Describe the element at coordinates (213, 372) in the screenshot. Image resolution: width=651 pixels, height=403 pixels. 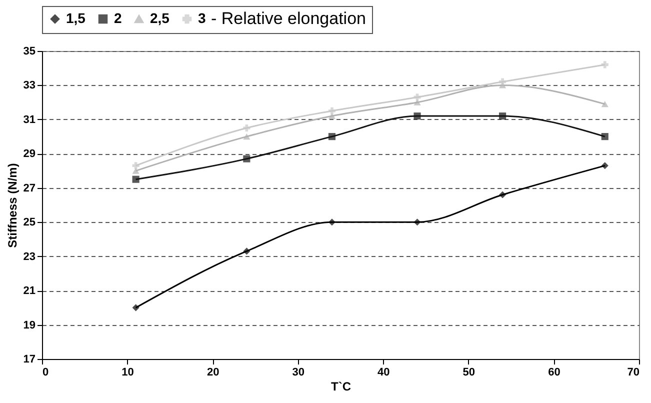
I see `x-tick-label: 20` at that location.